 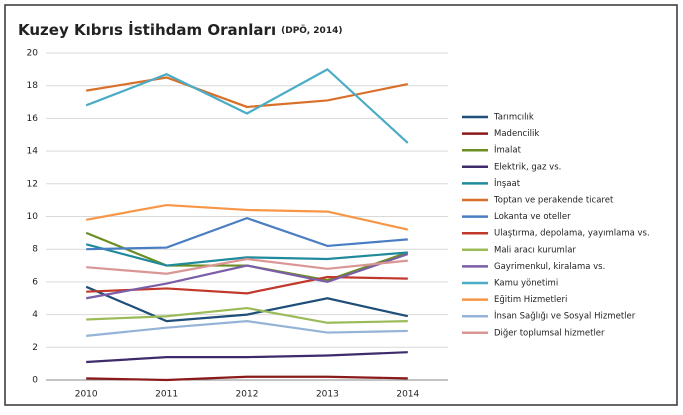 I want to click on legend-label: Ulaştırma, depolama, yayımlama vs., so click(x=572, y=234).